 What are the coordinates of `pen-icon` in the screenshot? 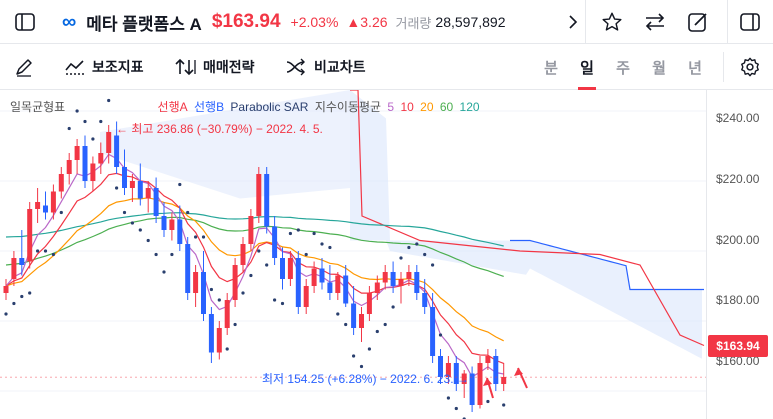 It's located at (24, 67).